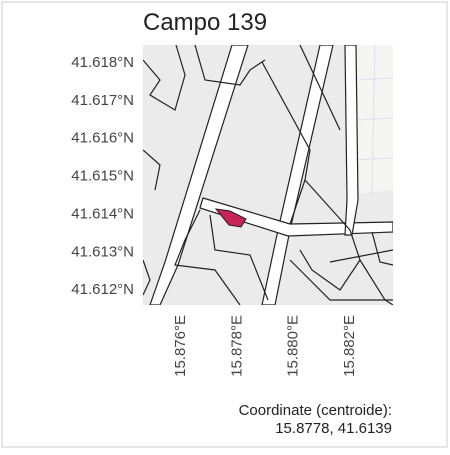 The width and height of the screenshot is (450, 455). I want to click on title: Campo 139, so click(205, 22).